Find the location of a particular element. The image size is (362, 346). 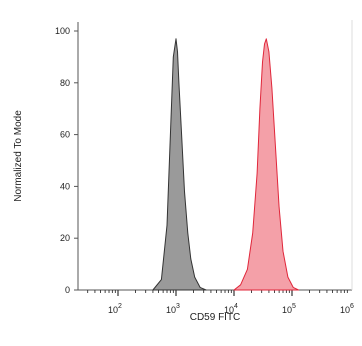

x-tick-exponent: 5 is located at coordinates (294, 306).